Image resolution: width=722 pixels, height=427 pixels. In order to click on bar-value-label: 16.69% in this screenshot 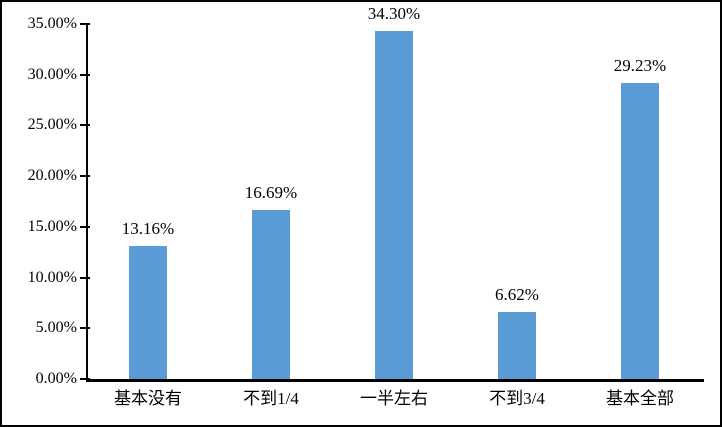, I will do `click(271, 192)`.